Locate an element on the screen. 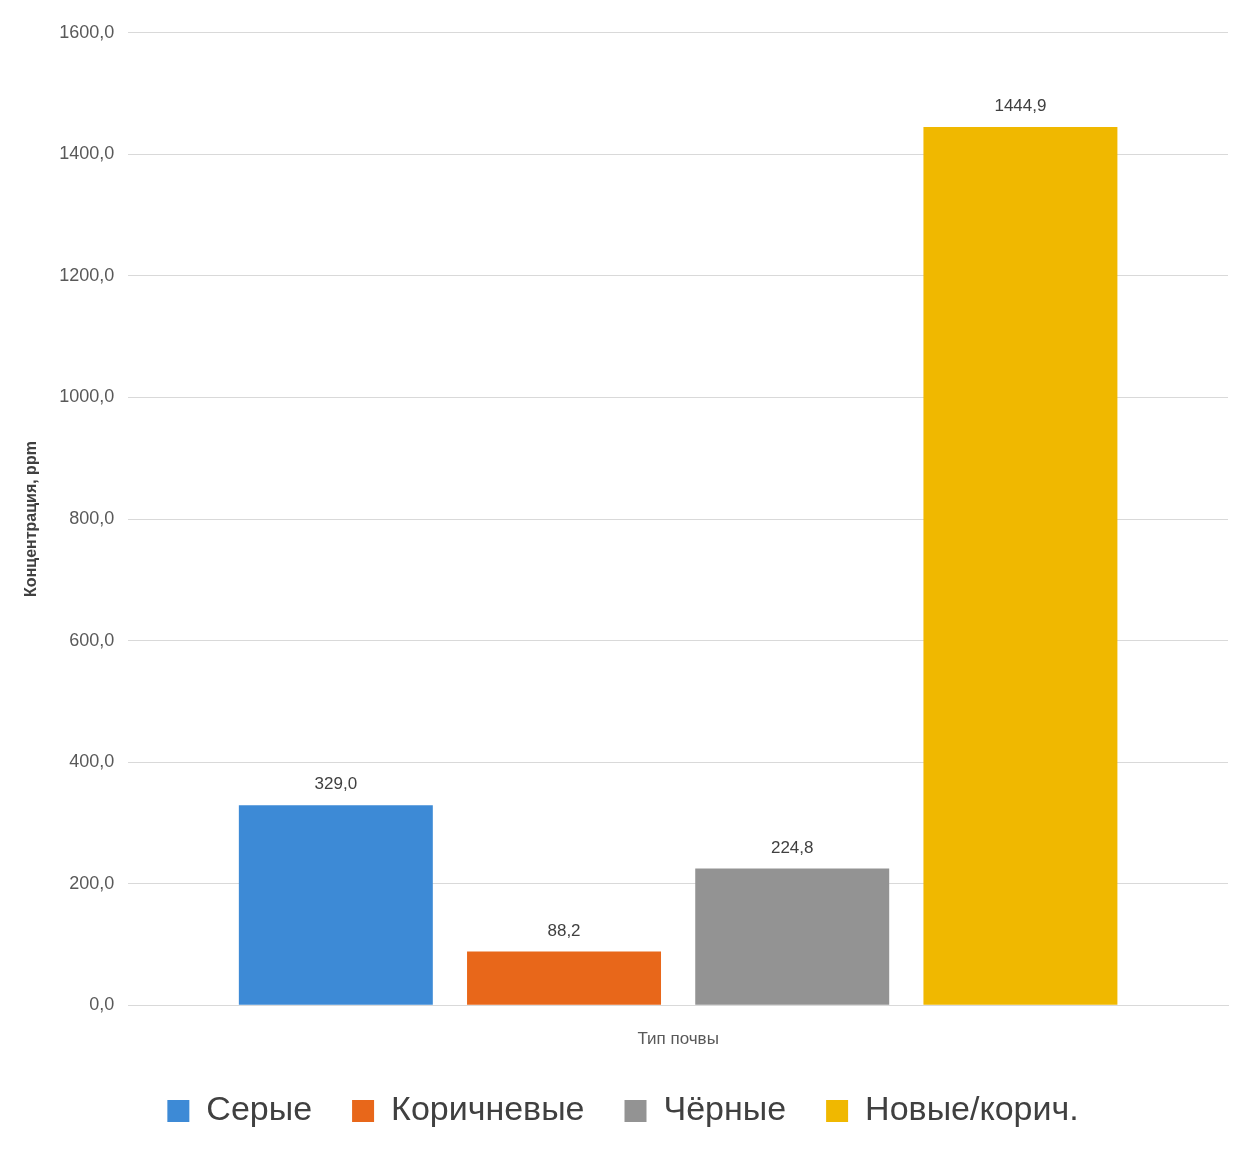 The height and width of the screenshot is (1163, 1246). y-tick-label: 800,0 is located at coordinates (92, 517).